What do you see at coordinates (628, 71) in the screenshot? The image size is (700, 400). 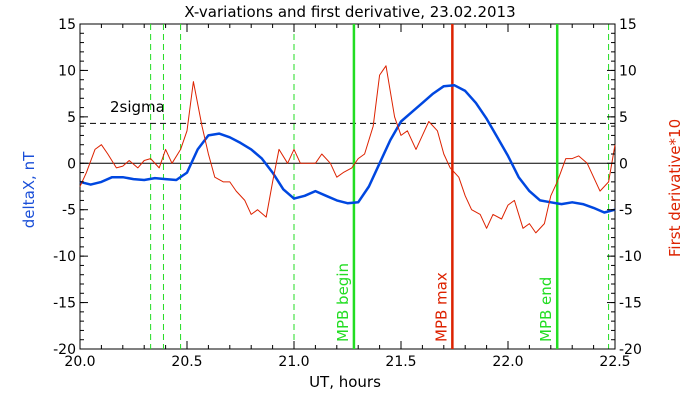 I see `y-right-tick-label: 10` at bounding box center [628, 71].